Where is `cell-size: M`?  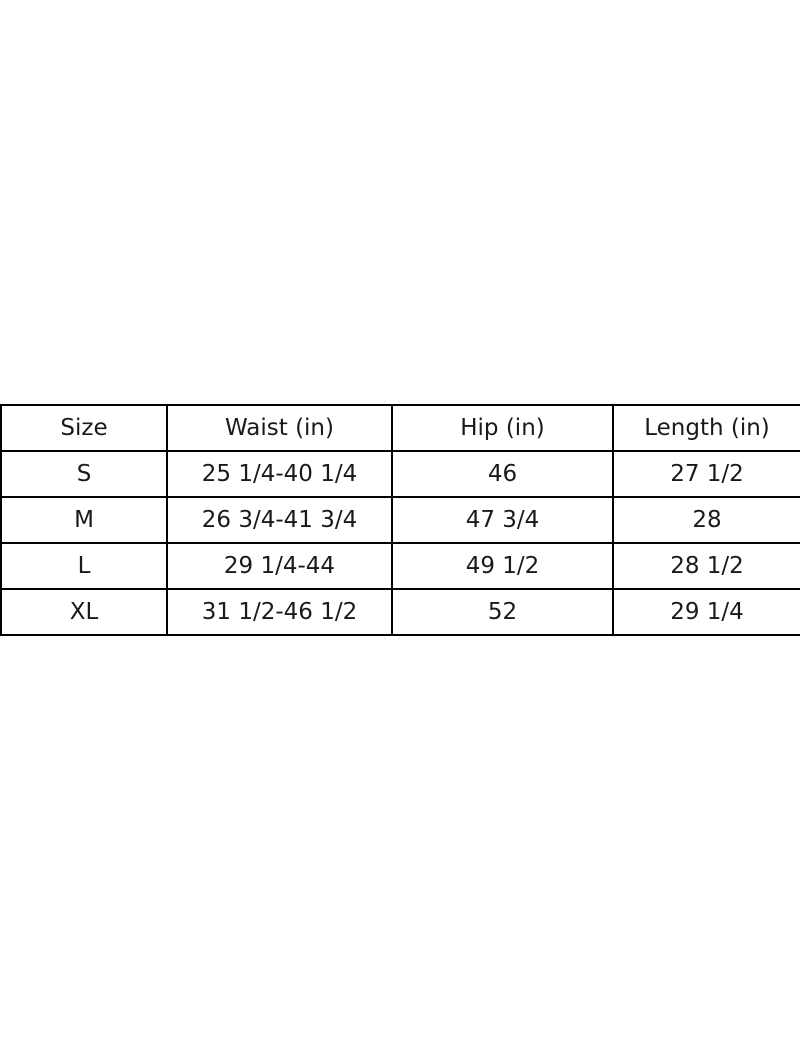 cell-size: M is located at coordinates (84, 520).